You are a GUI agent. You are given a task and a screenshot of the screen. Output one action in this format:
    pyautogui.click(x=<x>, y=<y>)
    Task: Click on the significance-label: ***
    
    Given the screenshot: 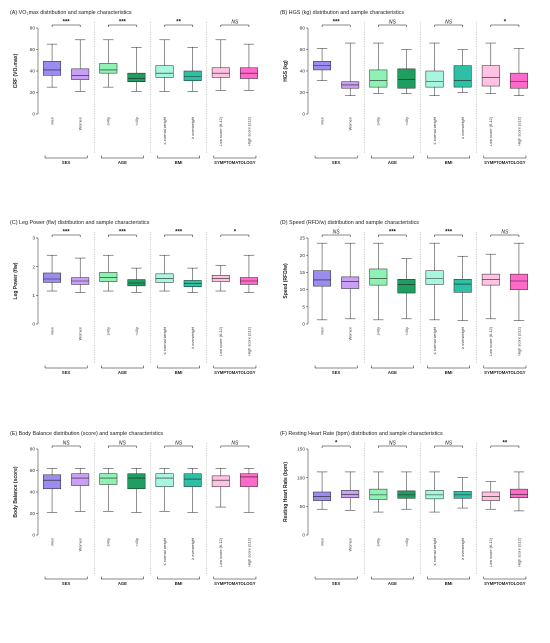 What is the action you would take?
    pyautogui.click(x=123, y=23)
    